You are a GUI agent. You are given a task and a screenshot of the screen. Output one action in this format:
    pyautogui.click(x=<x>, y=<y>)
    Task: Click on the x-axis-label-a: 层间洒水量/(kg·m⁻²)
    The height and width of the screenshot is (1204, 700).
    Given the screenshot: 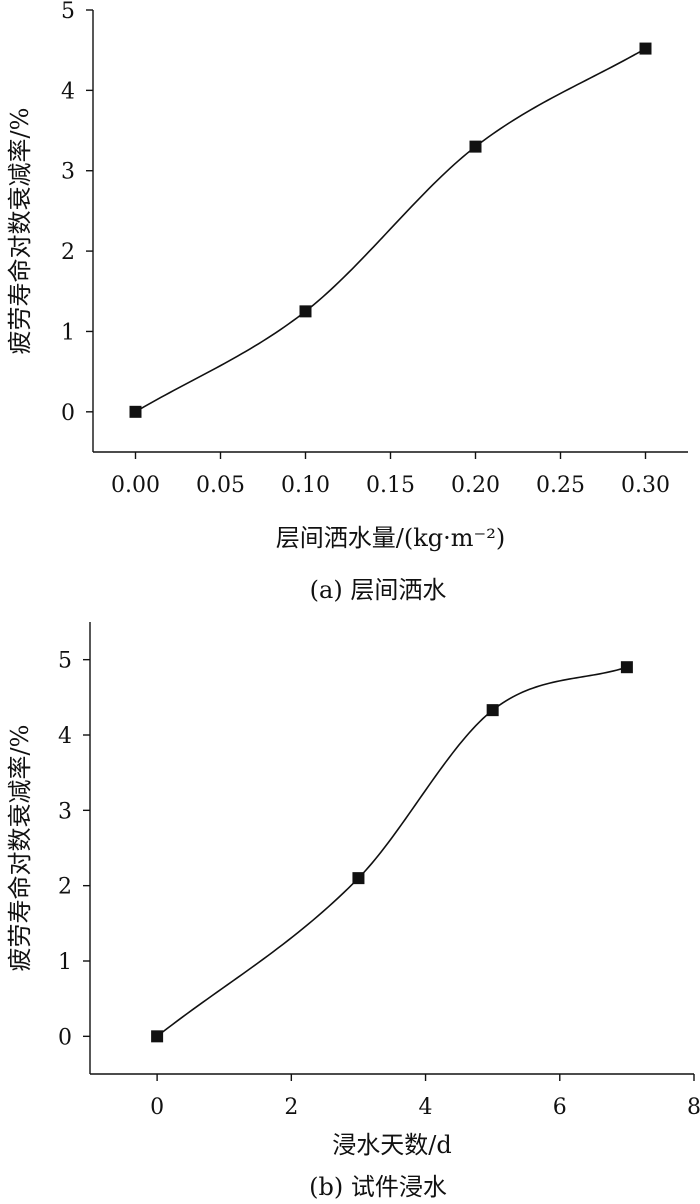 What is the action you would take?
    pyautogui.click(x=390, y=538)
    